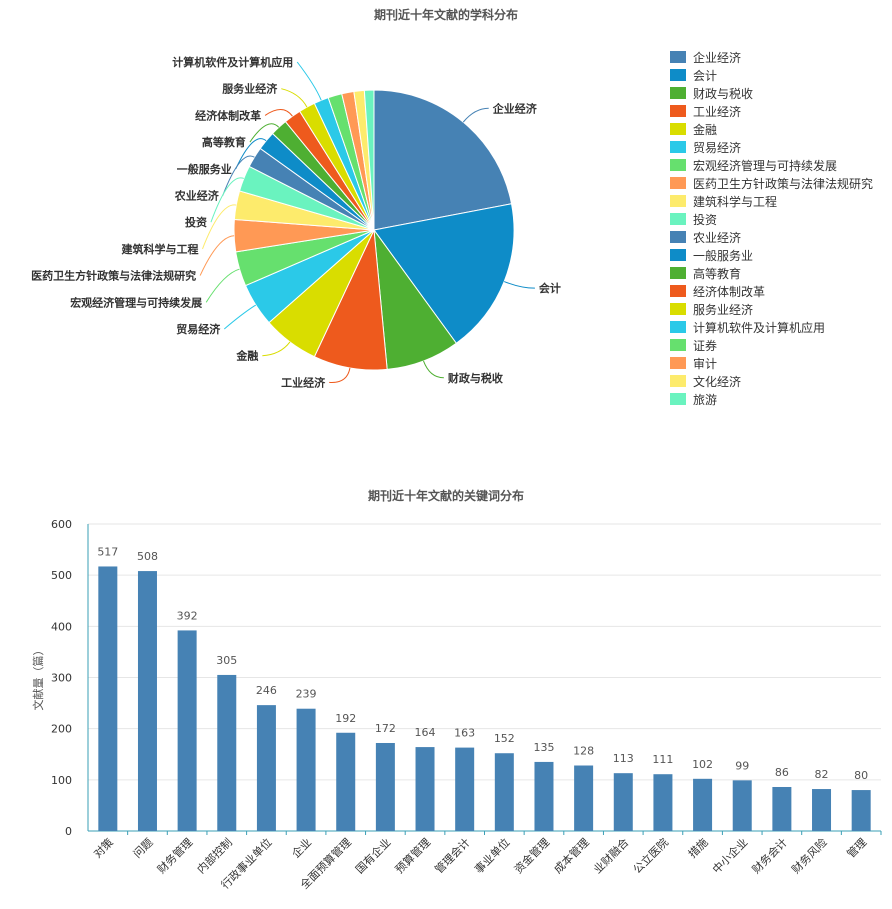  I want to click on legend-label: 计算机软件及计算机应用, so click(759, 327).